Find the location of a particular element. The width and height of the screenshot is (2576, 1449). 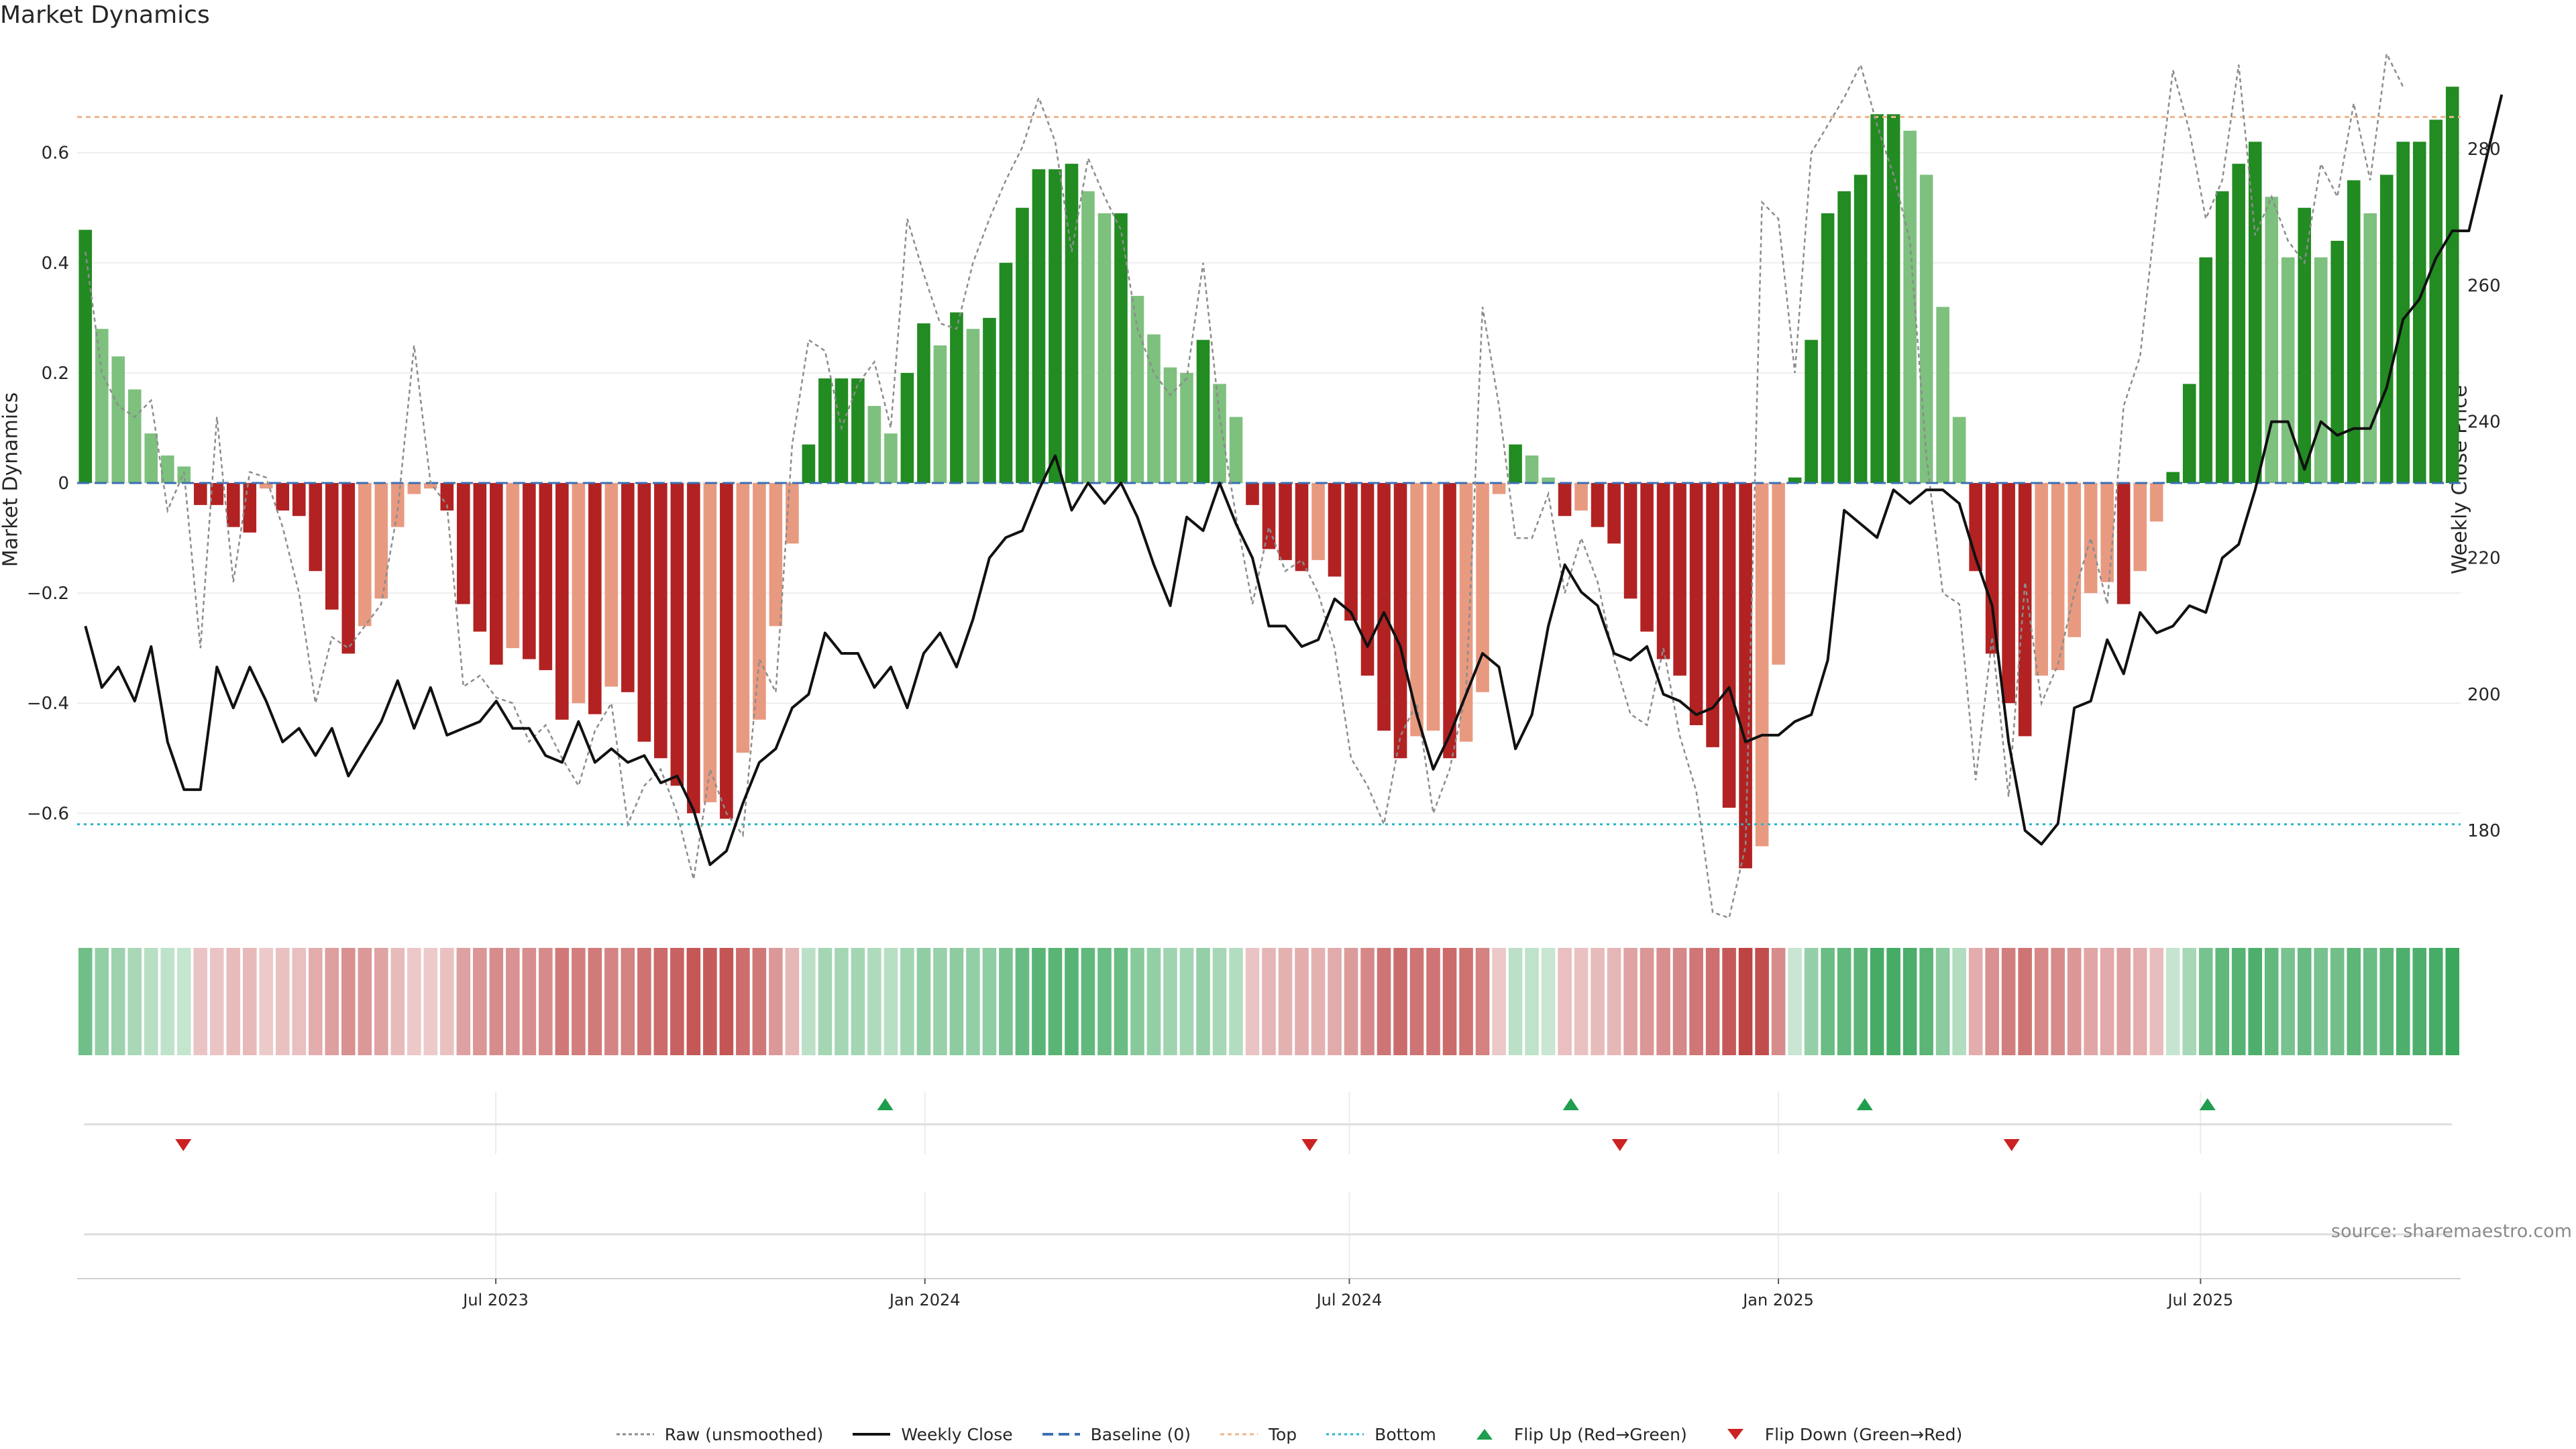

legend-symbol-price is located at coordinates (872, 1434).